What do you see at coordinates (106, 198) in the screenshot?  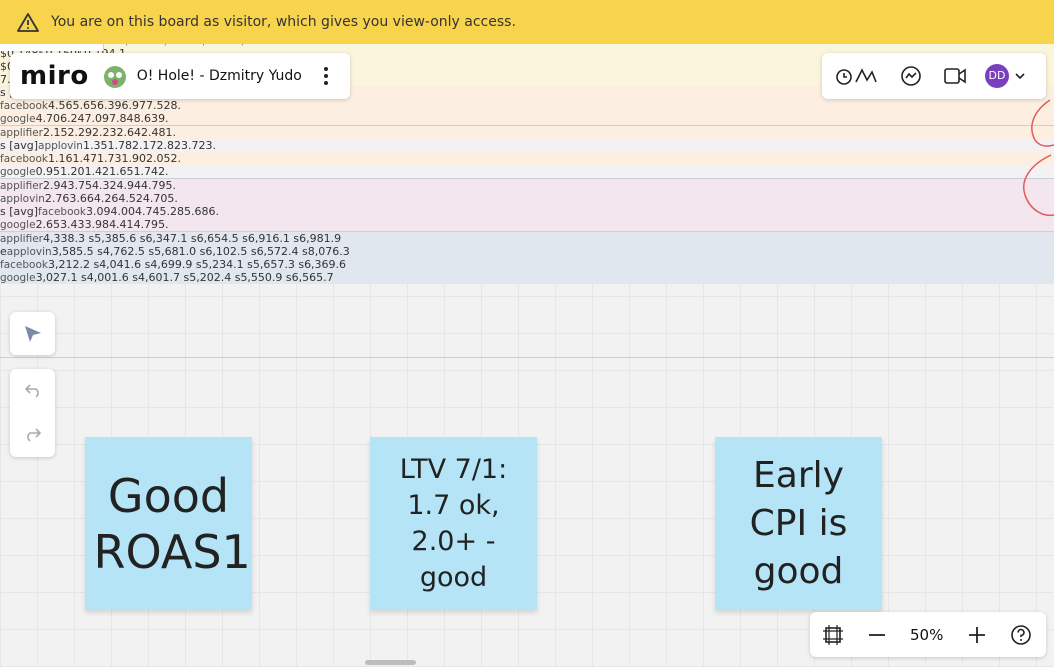 I see `table-cell: 4.26` at bounding box center [106, 198].